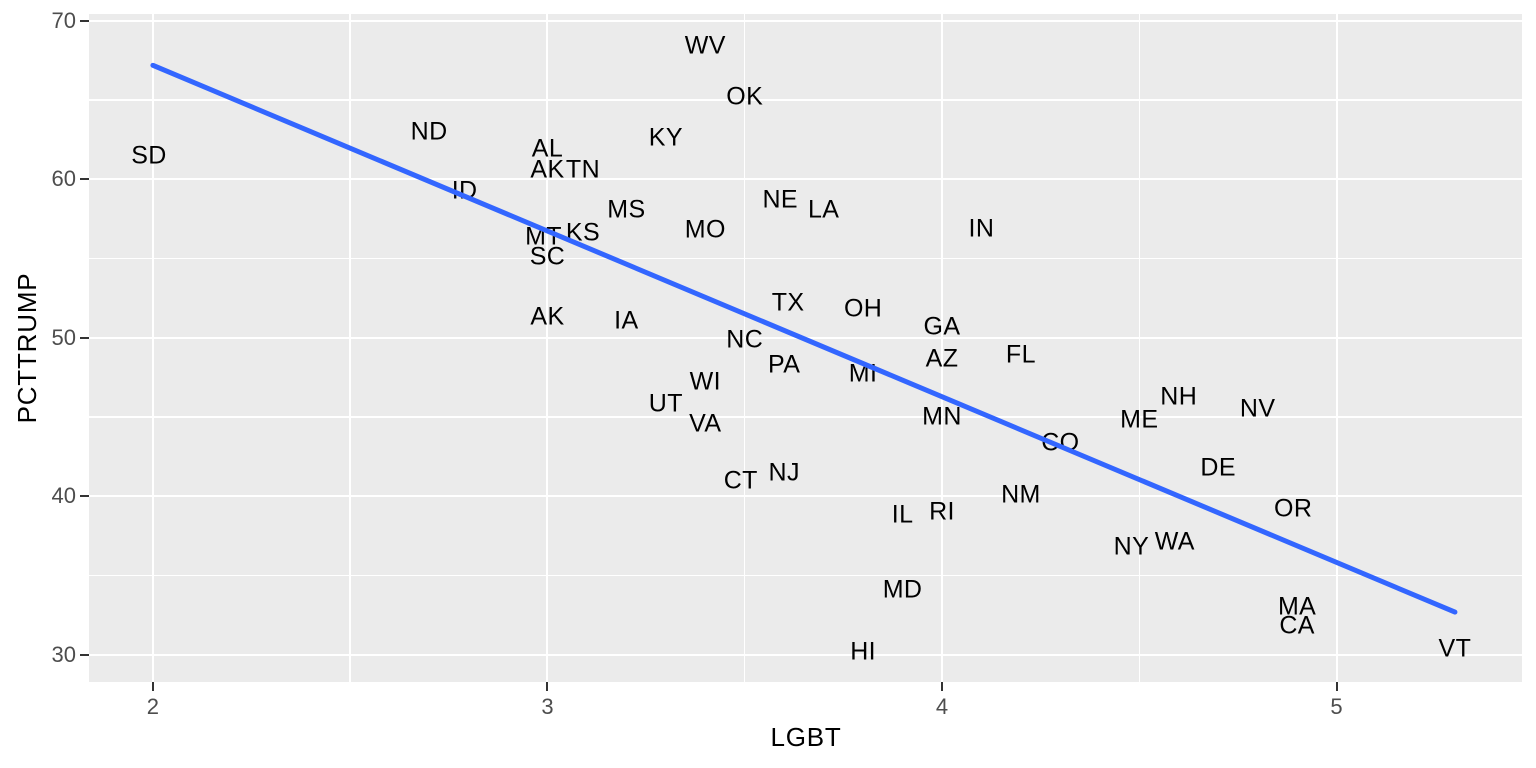 The height and width of the screenshot is (768, 1536). What do you see at coordinates (740, 480) in the screenshot?
I see `state-label: CT` at bounding box center [740, 480].